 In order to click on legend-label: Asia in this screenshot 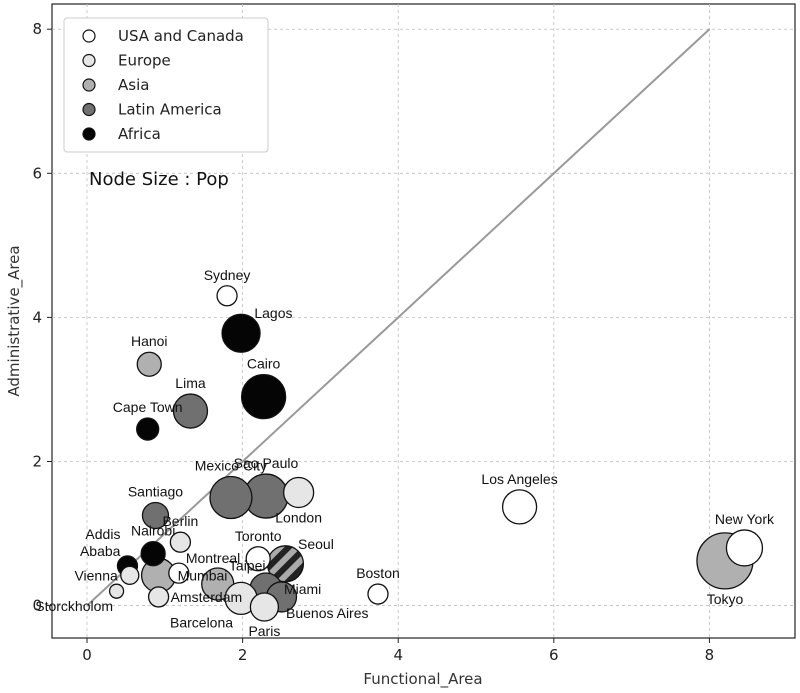, I will do `click(133, 85)`.